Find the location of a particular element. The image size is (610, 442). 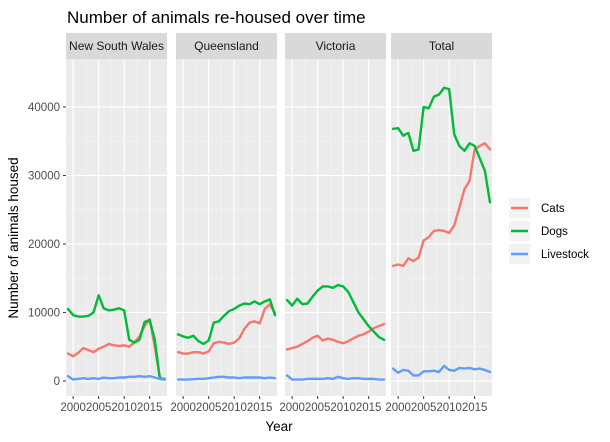

legend-item-dogs: Dogs is located at coordinates (538, 231).